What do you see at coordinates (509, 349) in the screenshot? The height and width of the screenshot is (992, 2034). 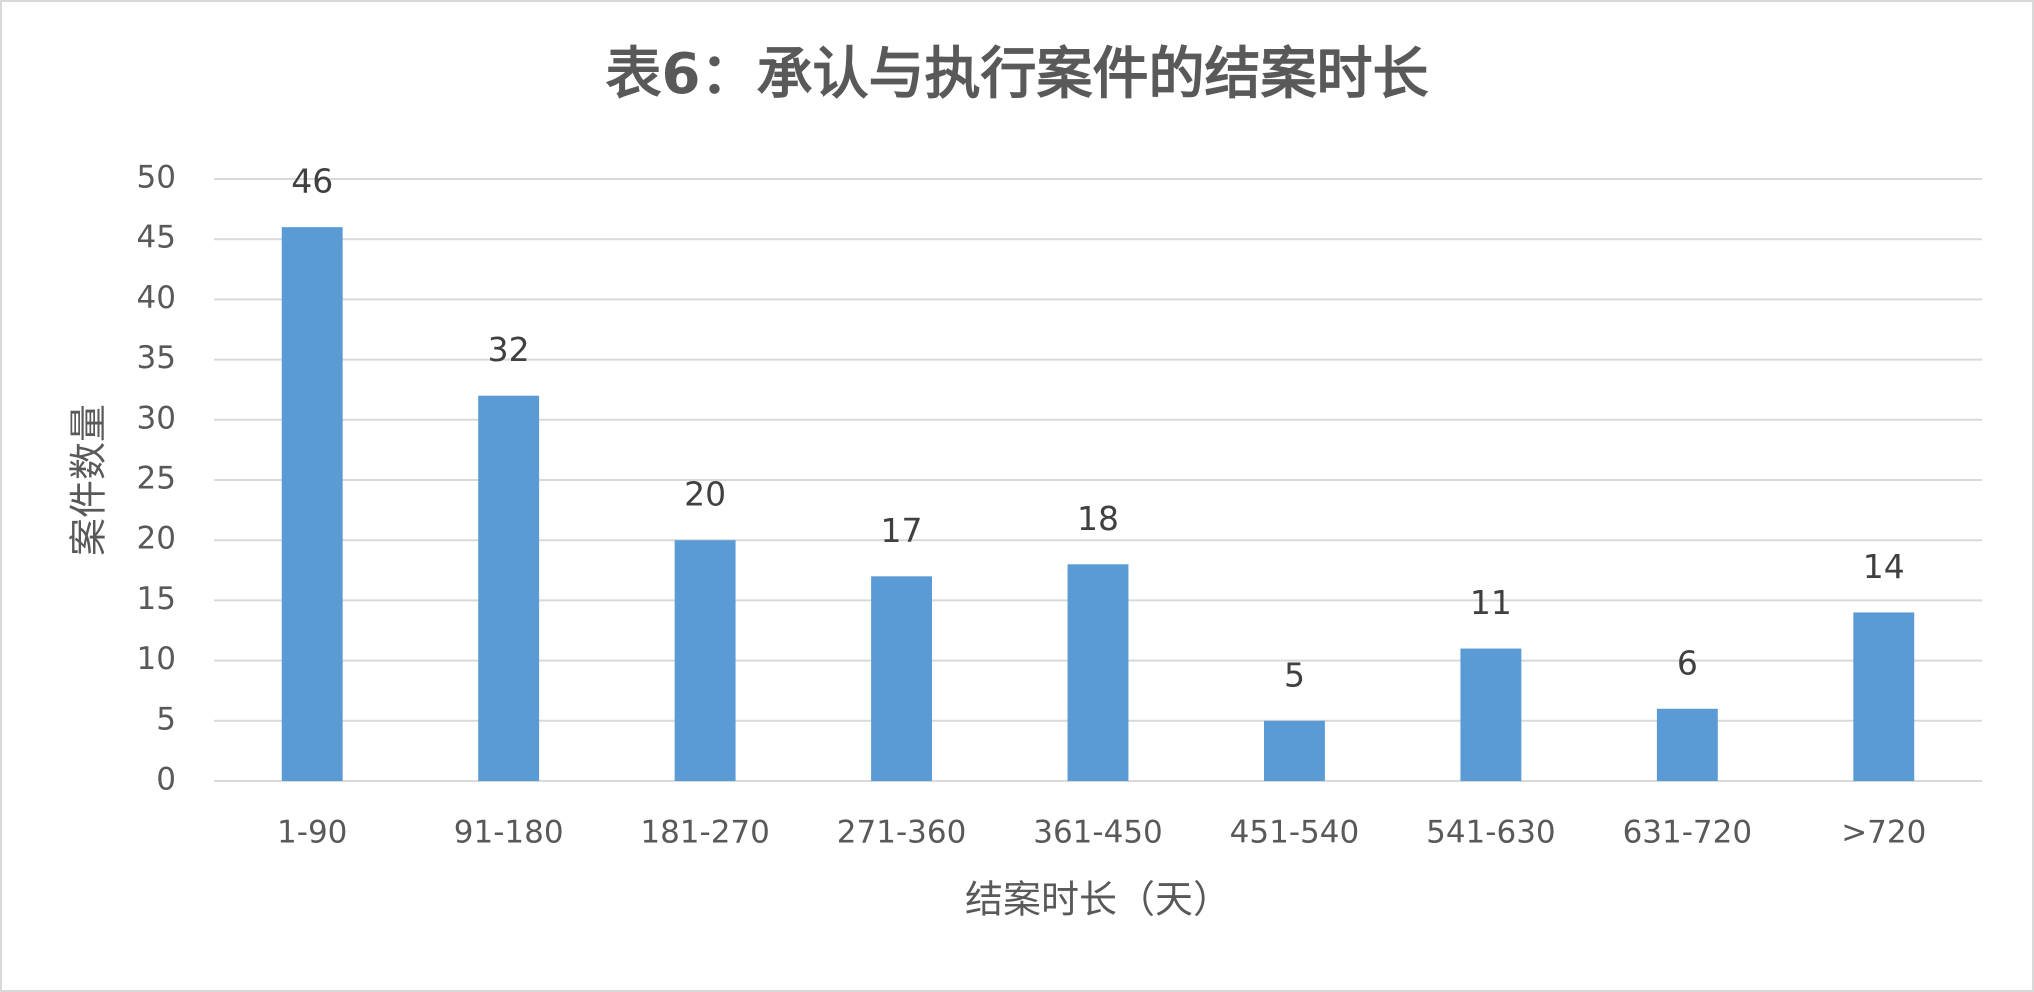 I see `value-label: 32` at bounding box center [509, 349].